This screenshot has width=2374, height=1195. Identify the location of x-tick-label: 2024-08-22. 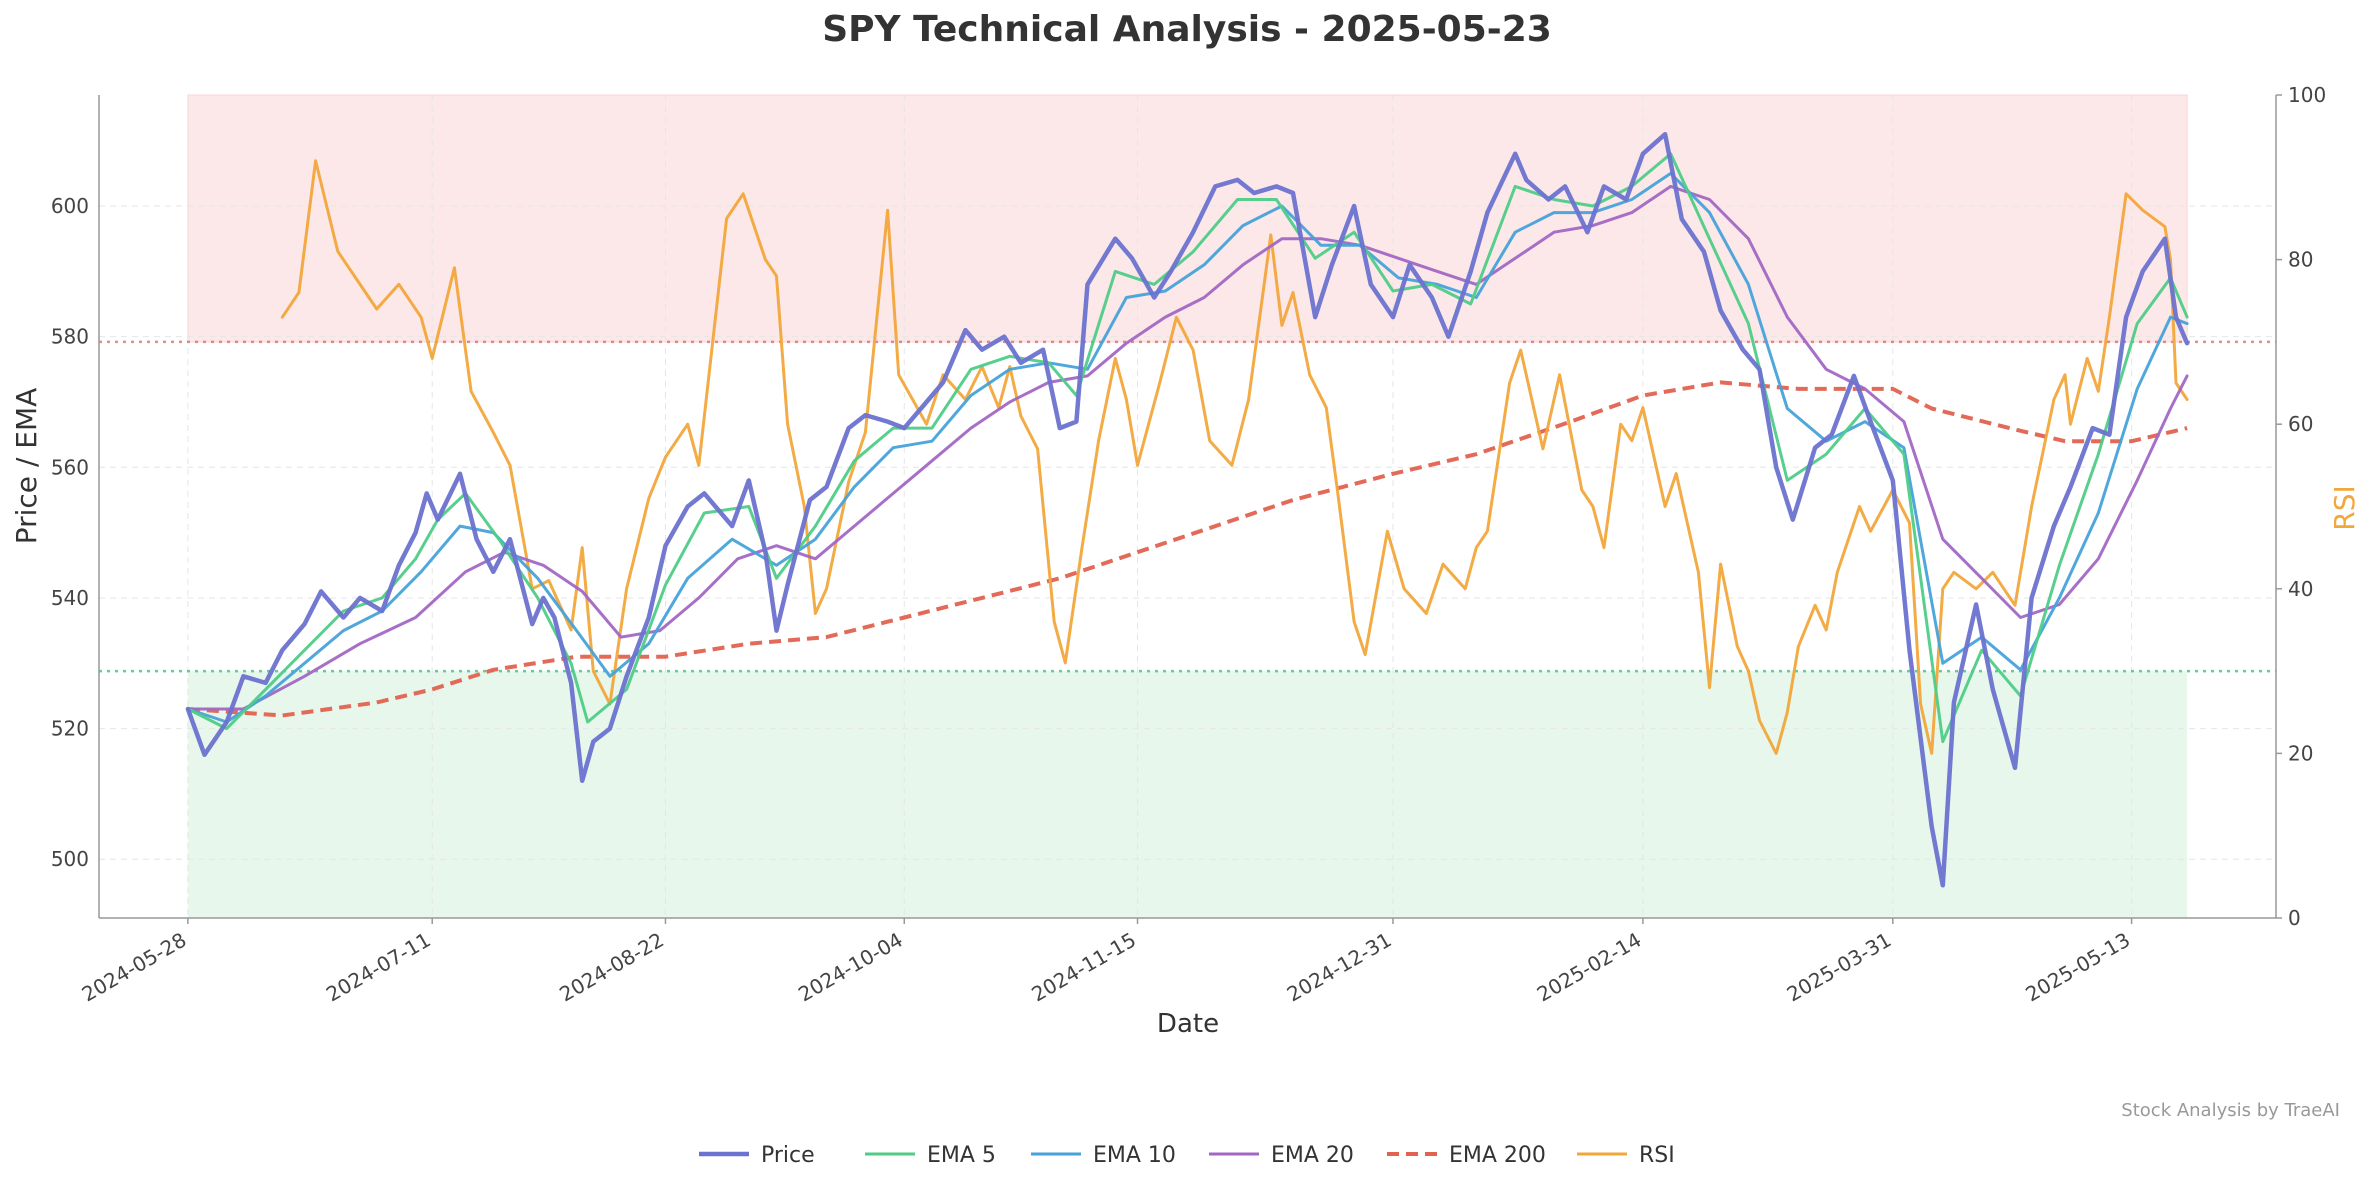
(611, 967).